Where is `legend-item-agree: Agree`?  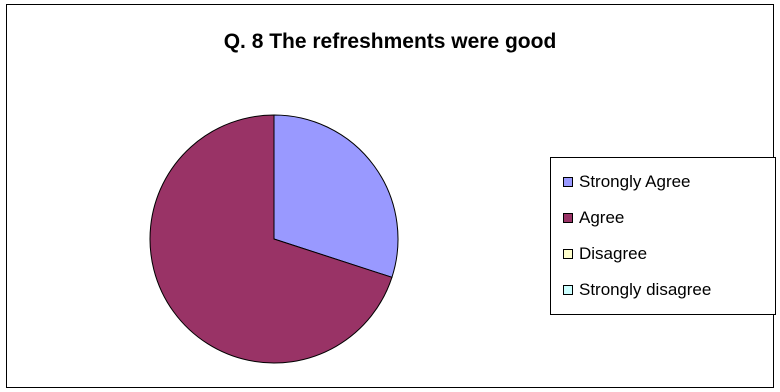
legend-item-agree: Agree is located at coordinates (593, 218).